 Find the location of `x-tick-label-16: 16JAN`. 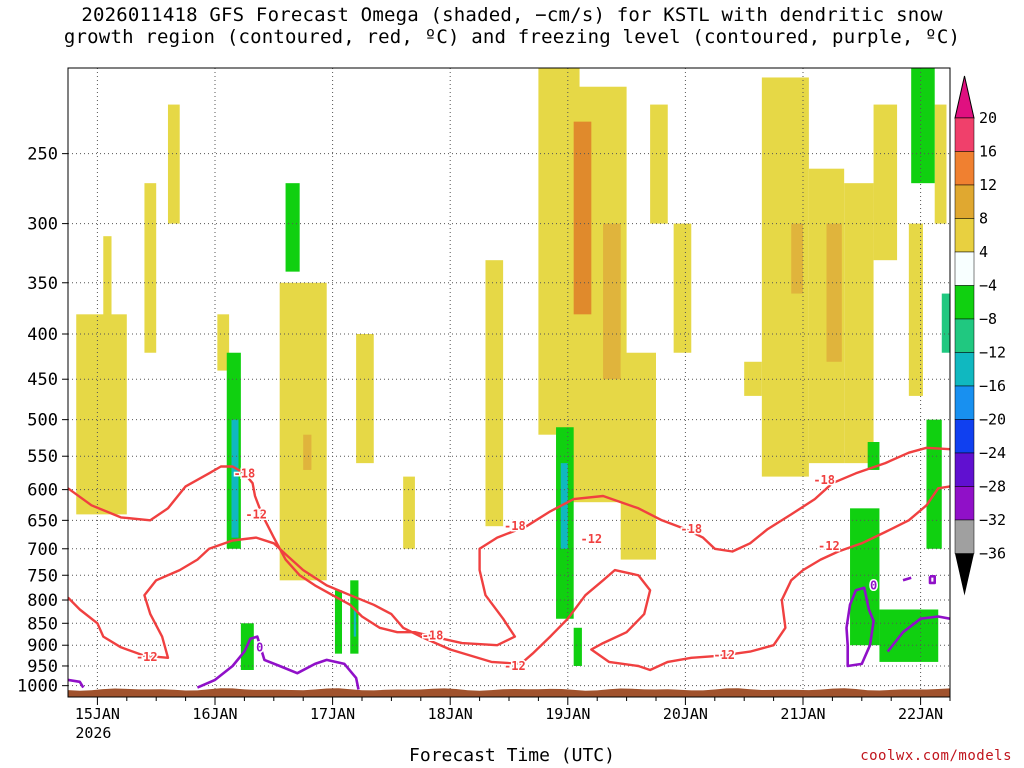

x-tick-label-16: 16JAN is located at coordinates (214, 714).